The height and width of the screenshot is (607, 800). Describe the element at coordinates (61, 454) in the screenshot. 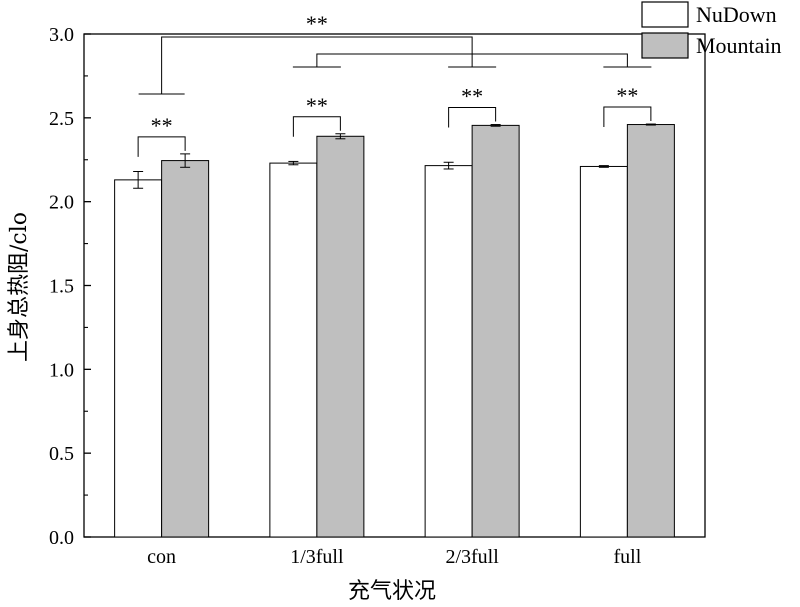

I see `y-tick-label: 0.5` at that location.